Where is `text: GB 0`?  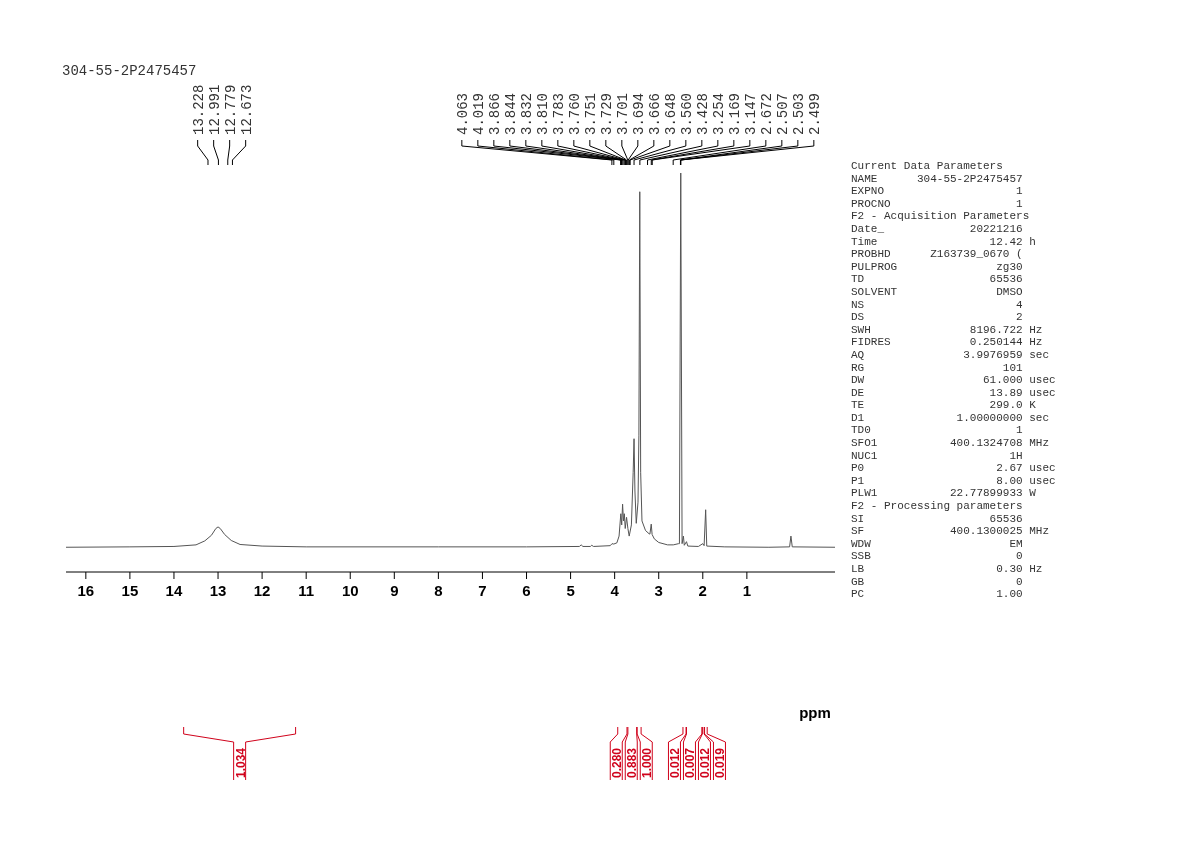 text: GB 0 is located at coordinates (937, 582).